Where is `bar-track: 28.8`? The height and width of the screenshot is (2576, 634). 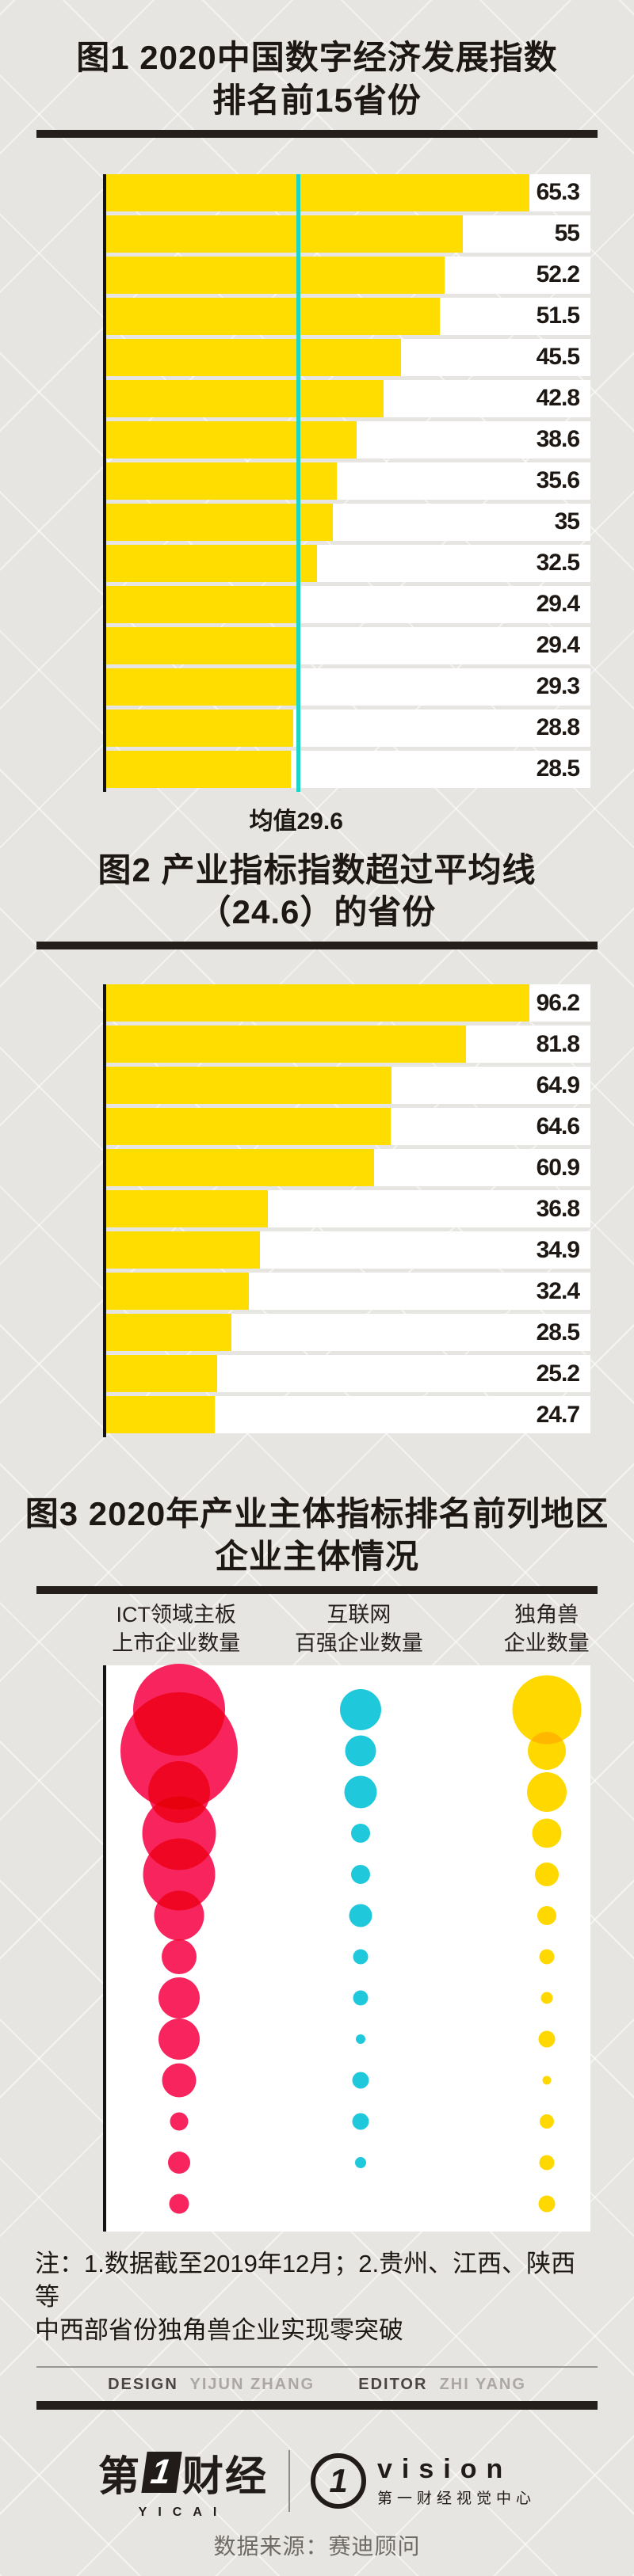
bar-track: 28.8 is located at coordinates (348, 728).